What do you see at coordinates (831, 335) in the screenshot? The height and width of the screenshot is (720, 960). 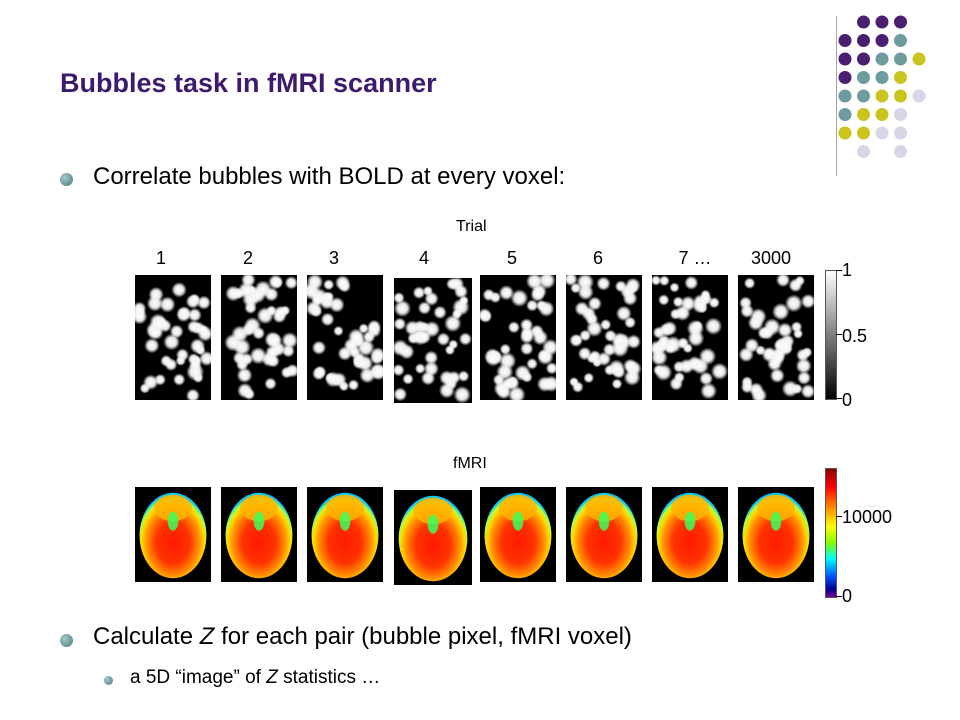 I see `bubbles-colorbar` at bounding box center [831, 335].